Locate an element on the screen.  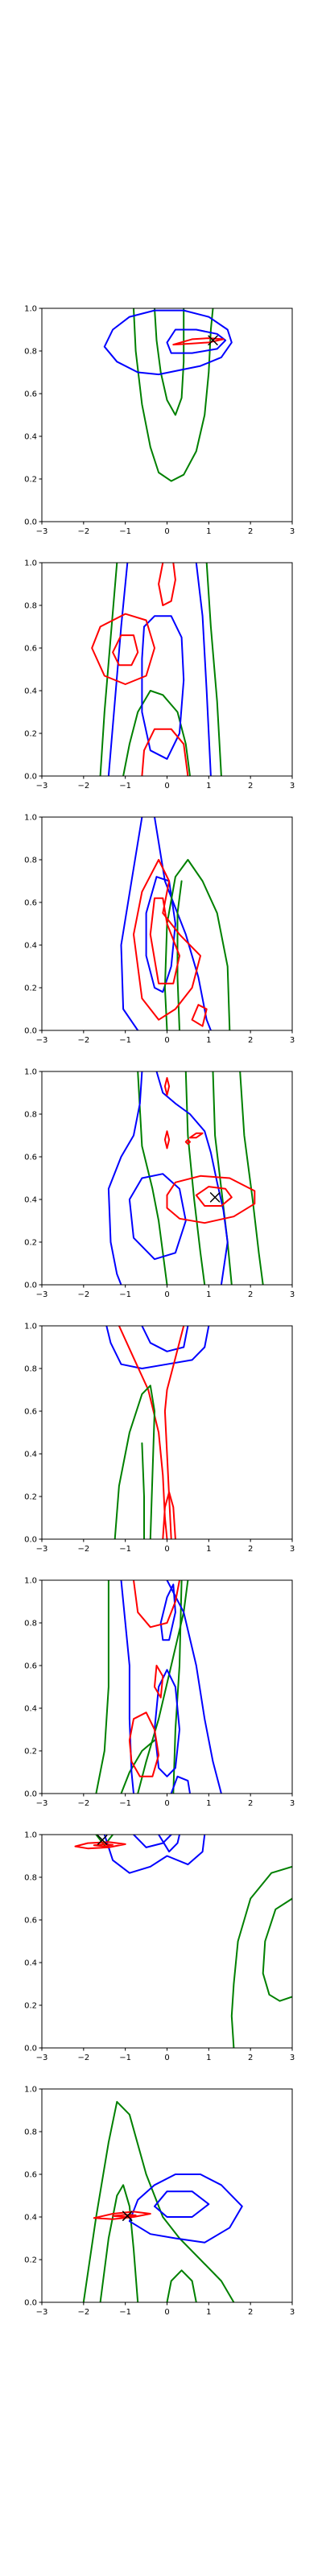
x-tick-label: −1 is located at coordinates (125, 786).